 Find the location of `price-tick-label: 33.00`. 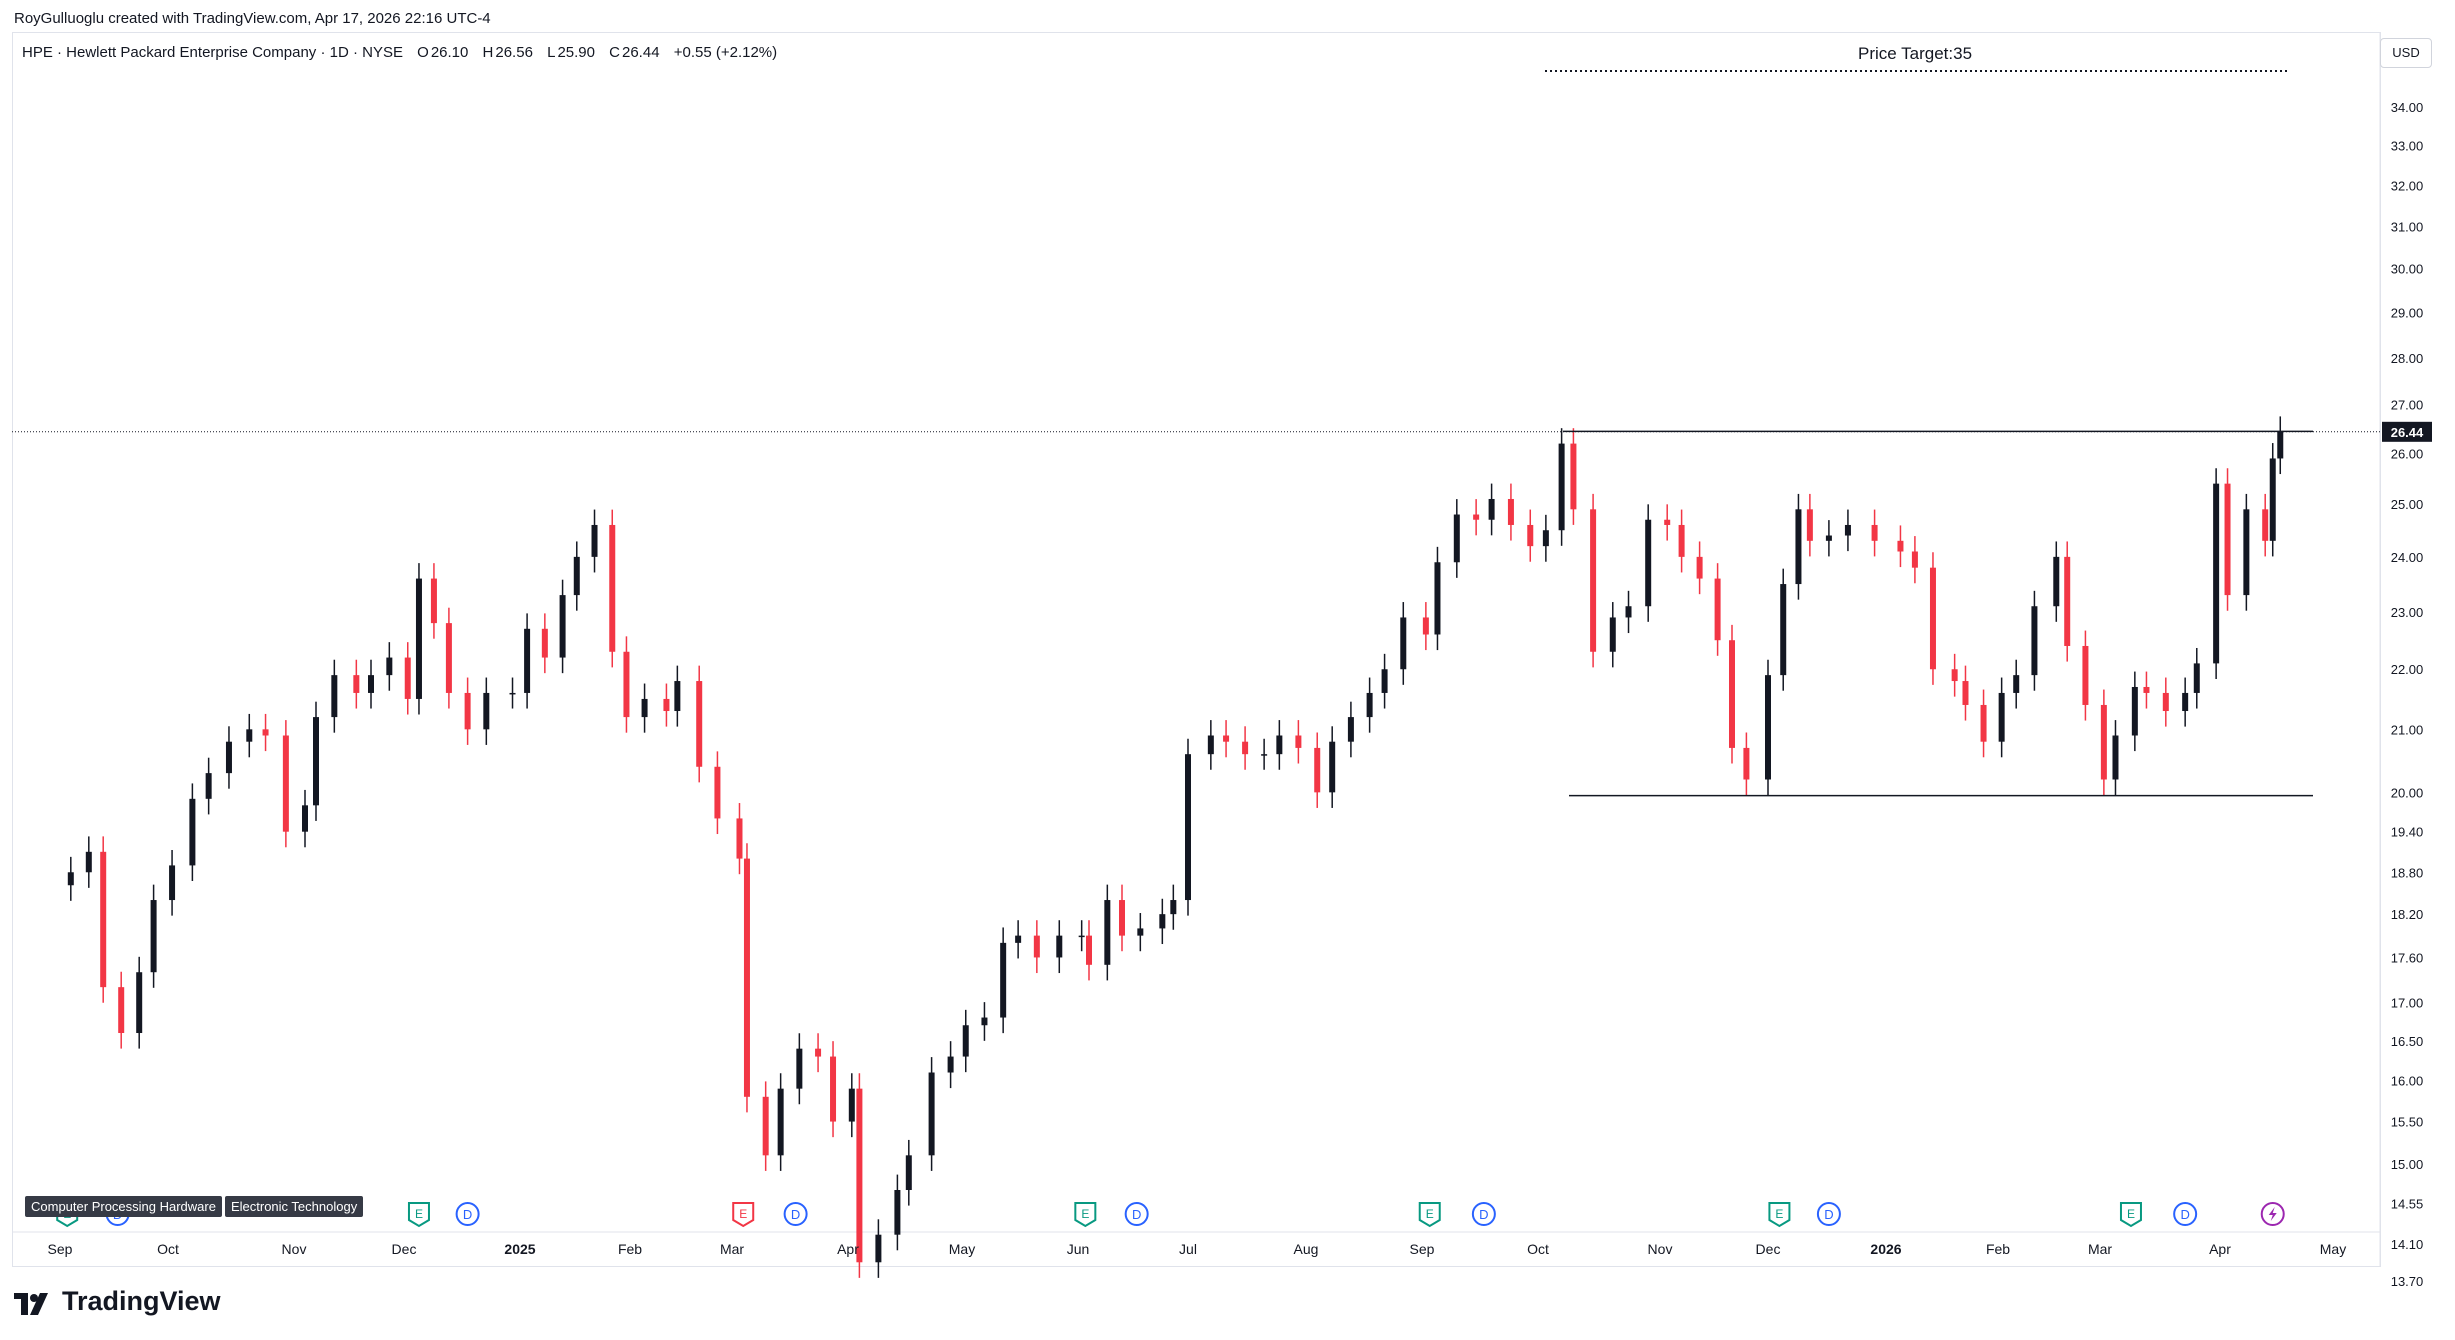

price-tick-label: 33.00 is located at coordinates (2407, 146).